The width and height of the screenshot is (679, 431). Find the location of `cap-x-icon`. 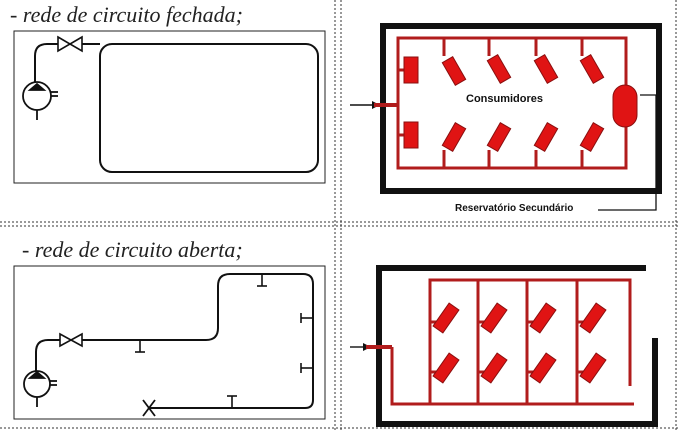

cap-x-icon is located at coordinates (149, 408).